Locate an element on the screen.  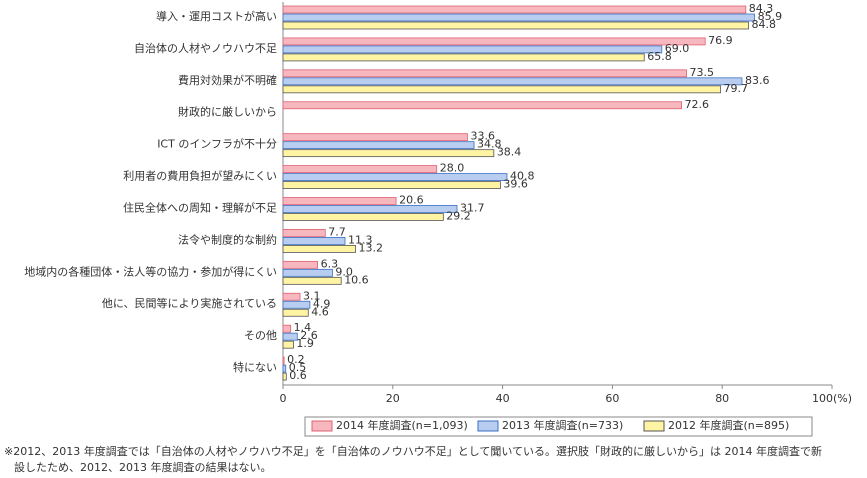
value-label: 69.0 is located at coordinates (677, 48).